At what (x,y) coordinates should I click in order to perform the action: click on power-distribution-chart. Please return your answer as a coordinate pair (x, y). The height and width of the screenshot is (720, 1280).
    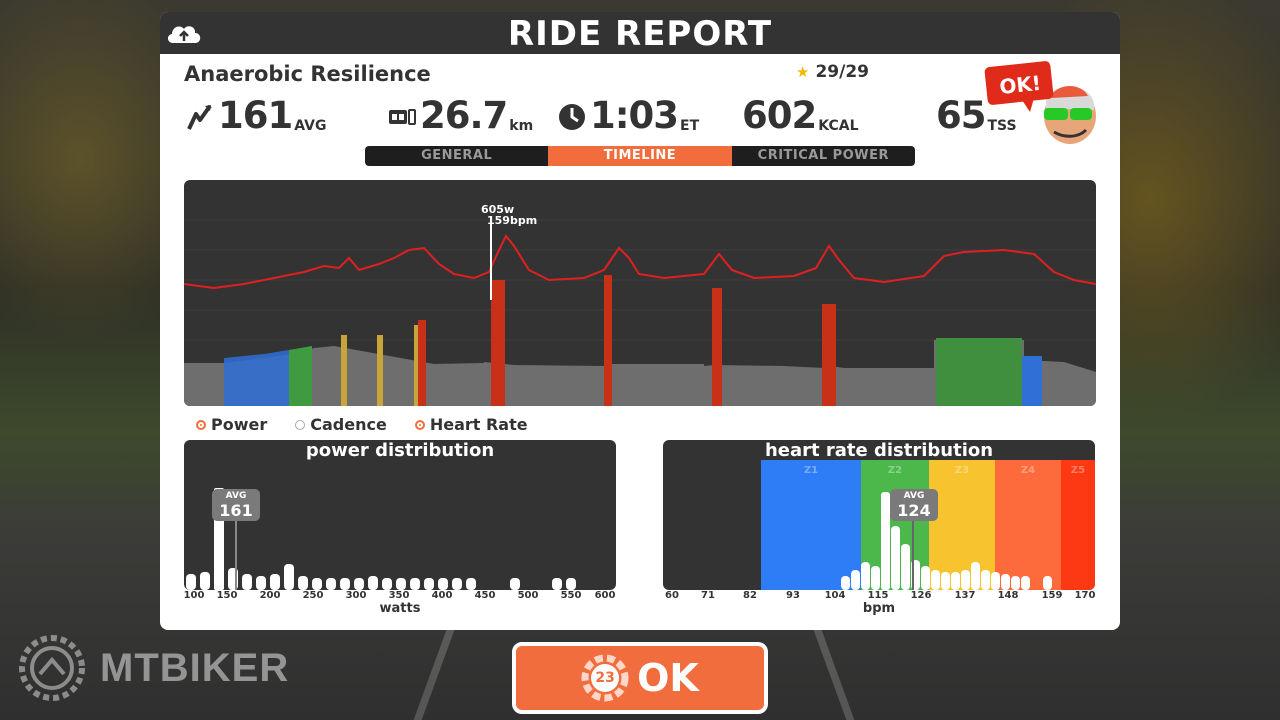
    Looking at the image, I should click on (400, 515).